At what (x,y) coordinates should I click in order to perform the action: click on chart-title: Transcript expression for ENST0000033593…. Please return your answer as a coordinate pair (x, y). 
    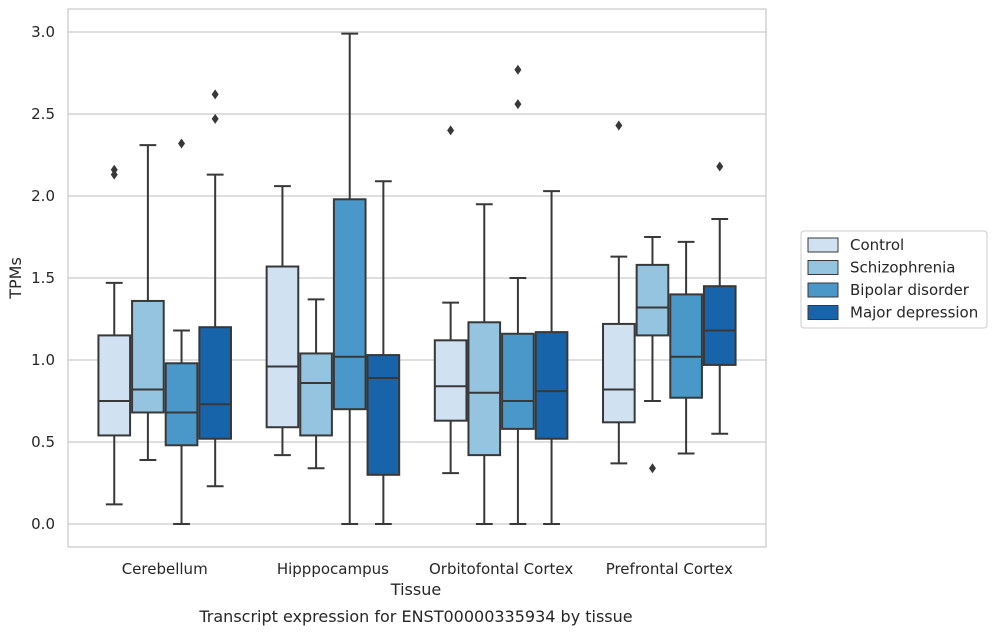
    Looking at the image, I should click on (415, 616).